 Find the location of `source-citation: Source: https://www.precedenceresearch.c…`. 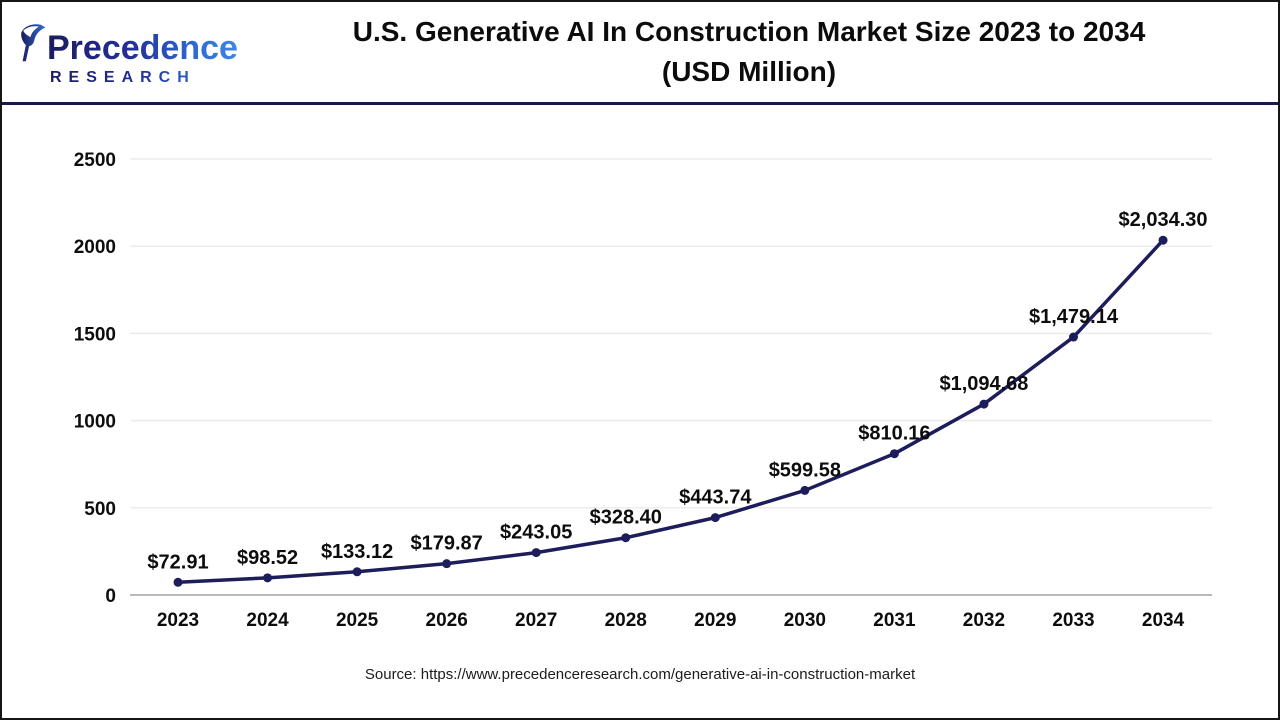

source-citation: Source: https://www.precedenceresearch.c… is located at coordinates (640, 674).